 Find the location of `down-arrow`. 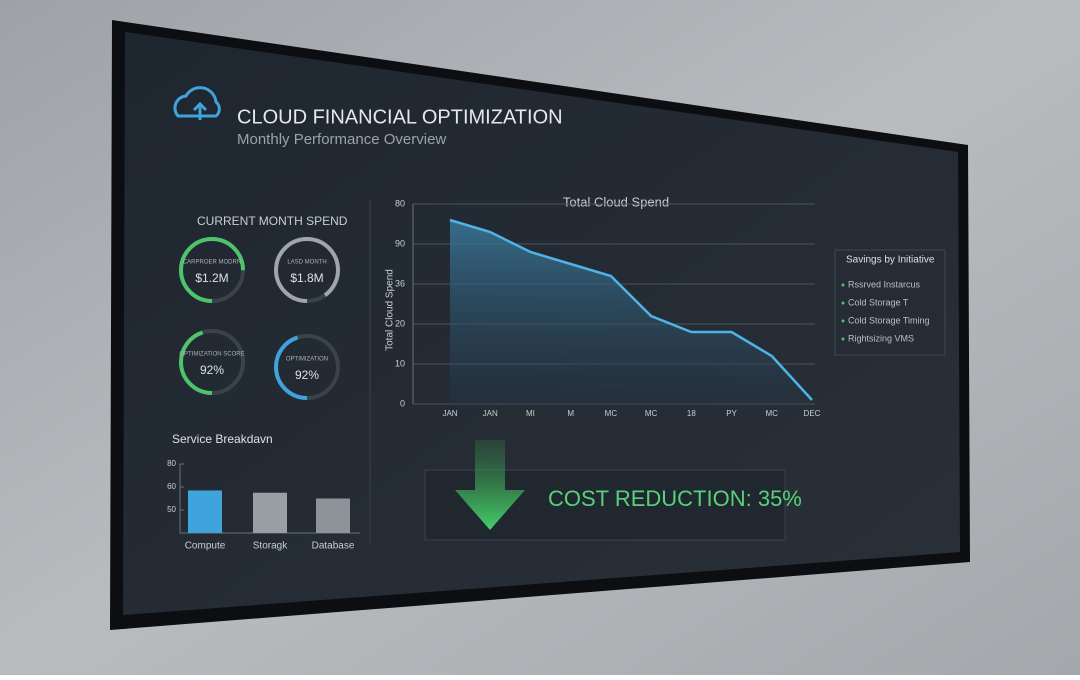

down-arrow is located at coordinates (490, 485).